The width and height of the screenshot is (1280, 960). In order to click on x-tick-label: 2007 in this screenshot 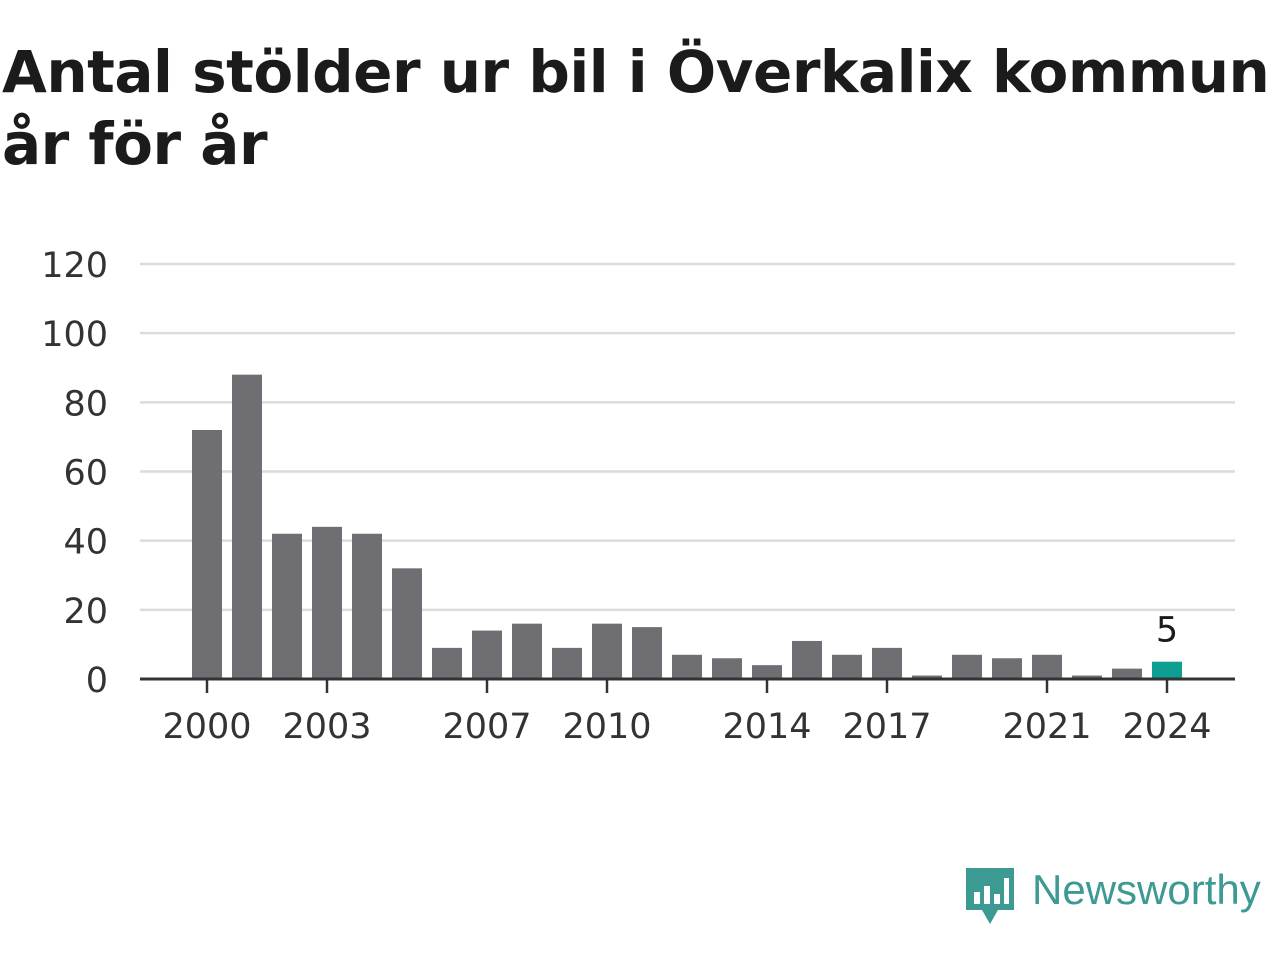, I will do `click(486, 727)`.